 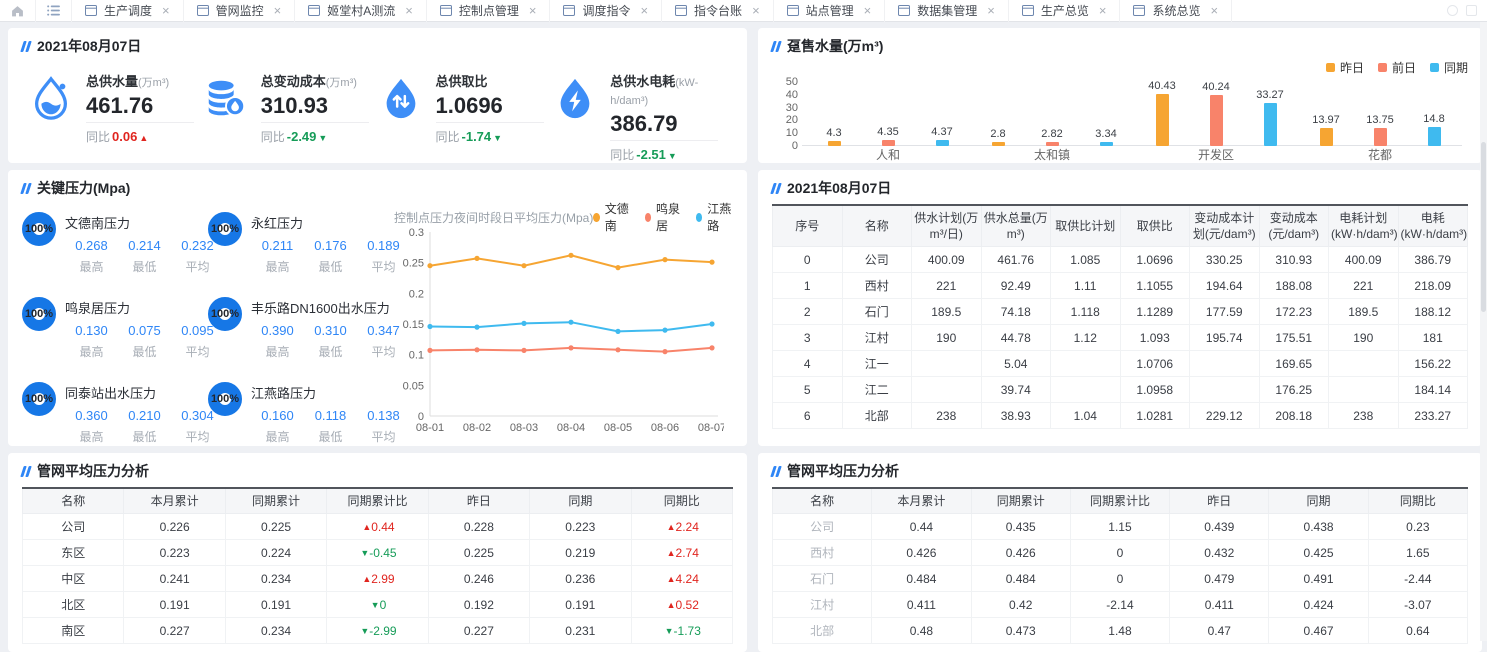 What do you see at coordinates (1344, 67) in the screenshot?
I see `legend-item: 昨日` at bounding box center [1344, 67].